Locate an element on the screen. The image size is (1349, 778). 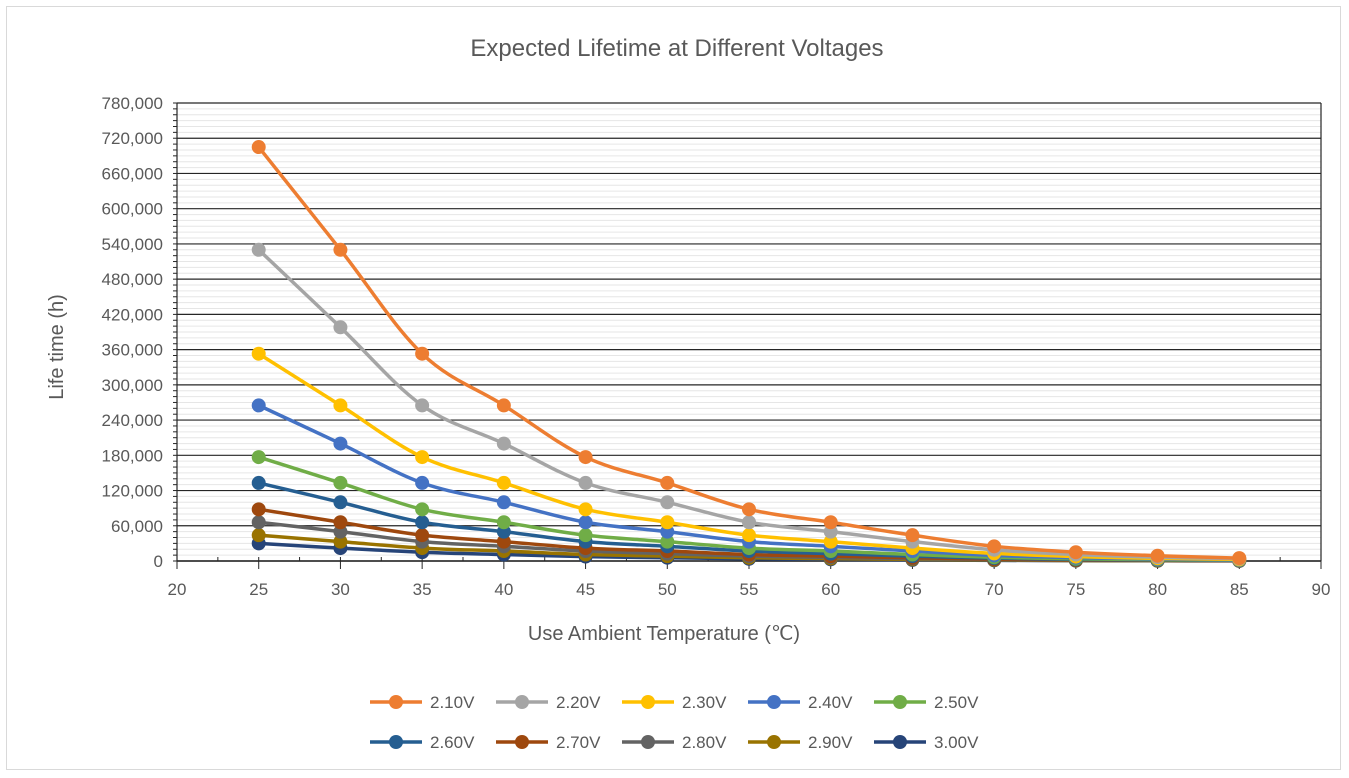
x-tick-label: 20 is located at coordinates (177, 589).